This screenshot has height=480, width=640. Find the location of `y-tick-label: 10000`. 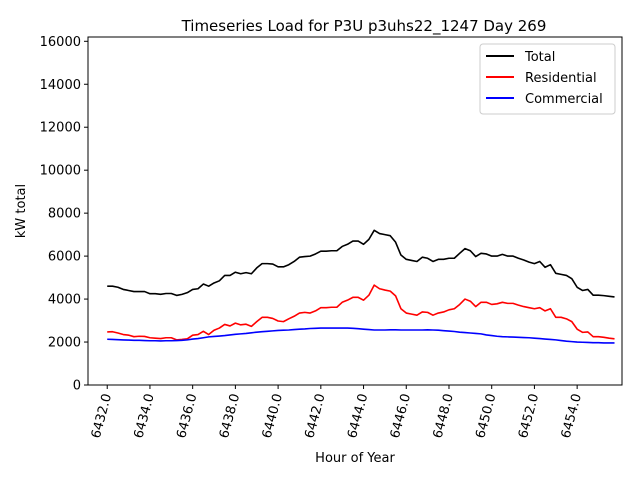

y-tick-label: 10000 is located at coordinates (60, 171).